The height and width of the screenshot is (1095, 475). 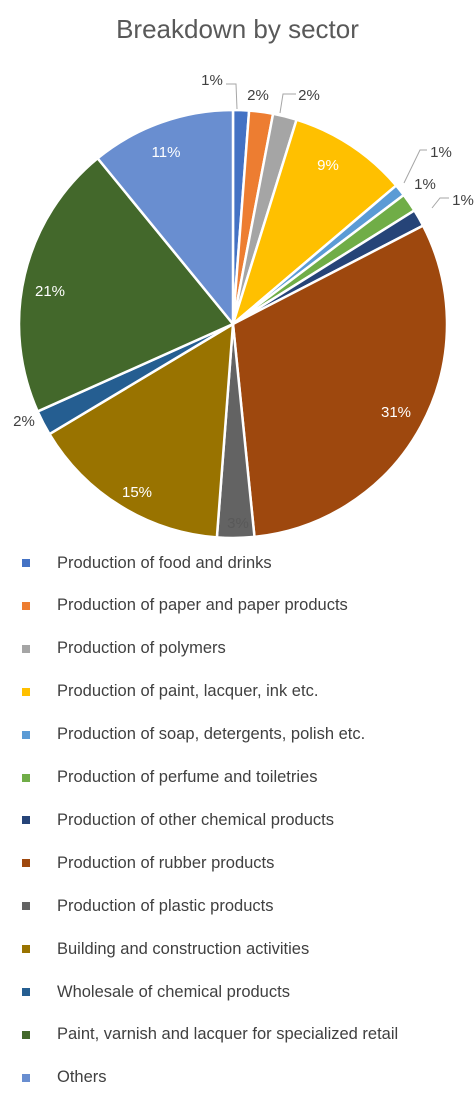 I want to click on data-label-production-of-other-chemical-products: 1%, so click(x=463, y=200).